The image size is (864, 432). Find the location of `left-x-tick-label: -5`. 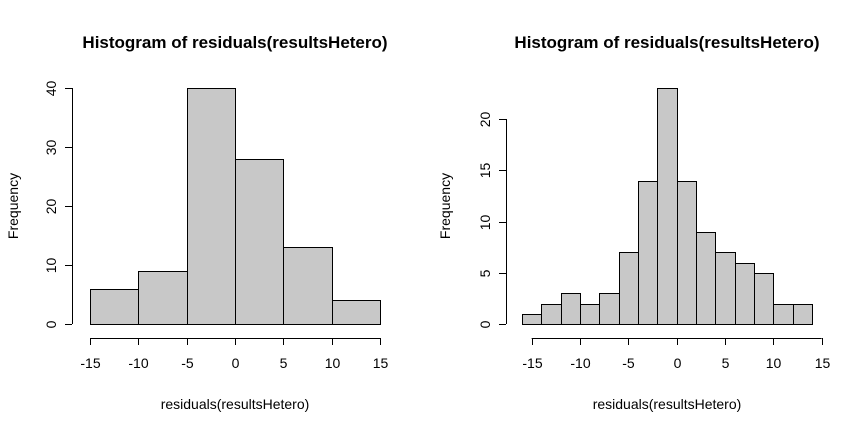

left-x-tick-label: -5 is located at coordinates (187, 363).